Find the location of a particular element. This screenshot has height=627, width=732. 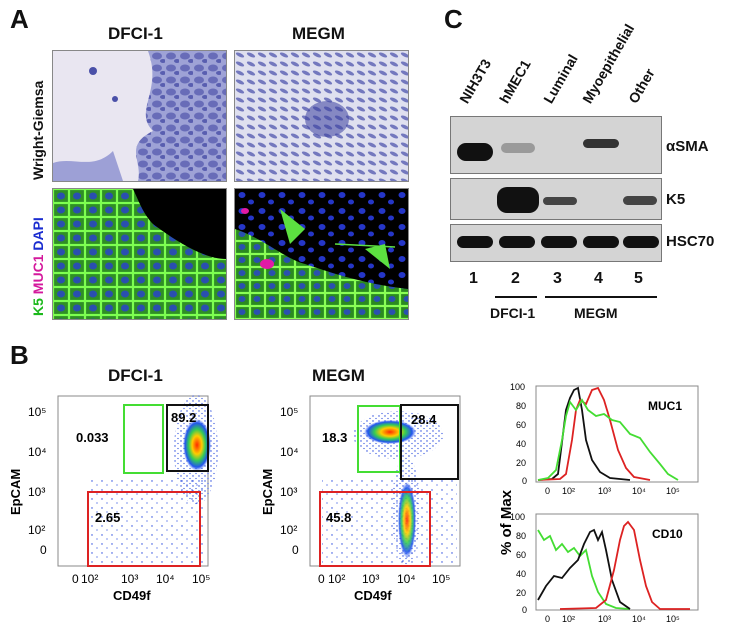

flow-plot1-ytick-1: 10⁵ is located at coordinates (37, 412).